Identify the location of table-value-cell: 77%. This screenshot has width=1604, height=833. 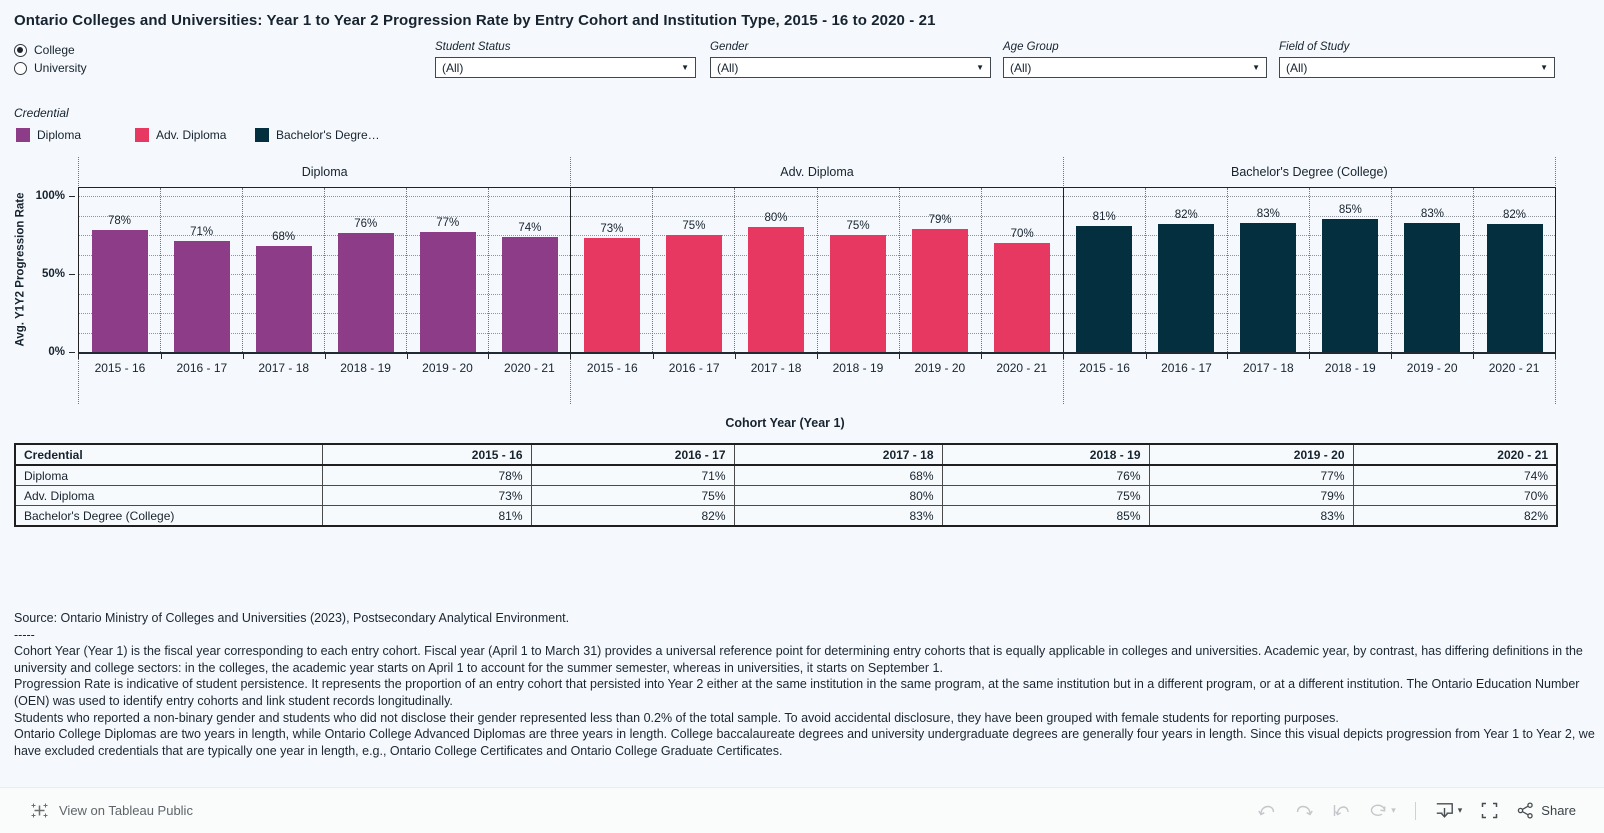
(1251, 475).